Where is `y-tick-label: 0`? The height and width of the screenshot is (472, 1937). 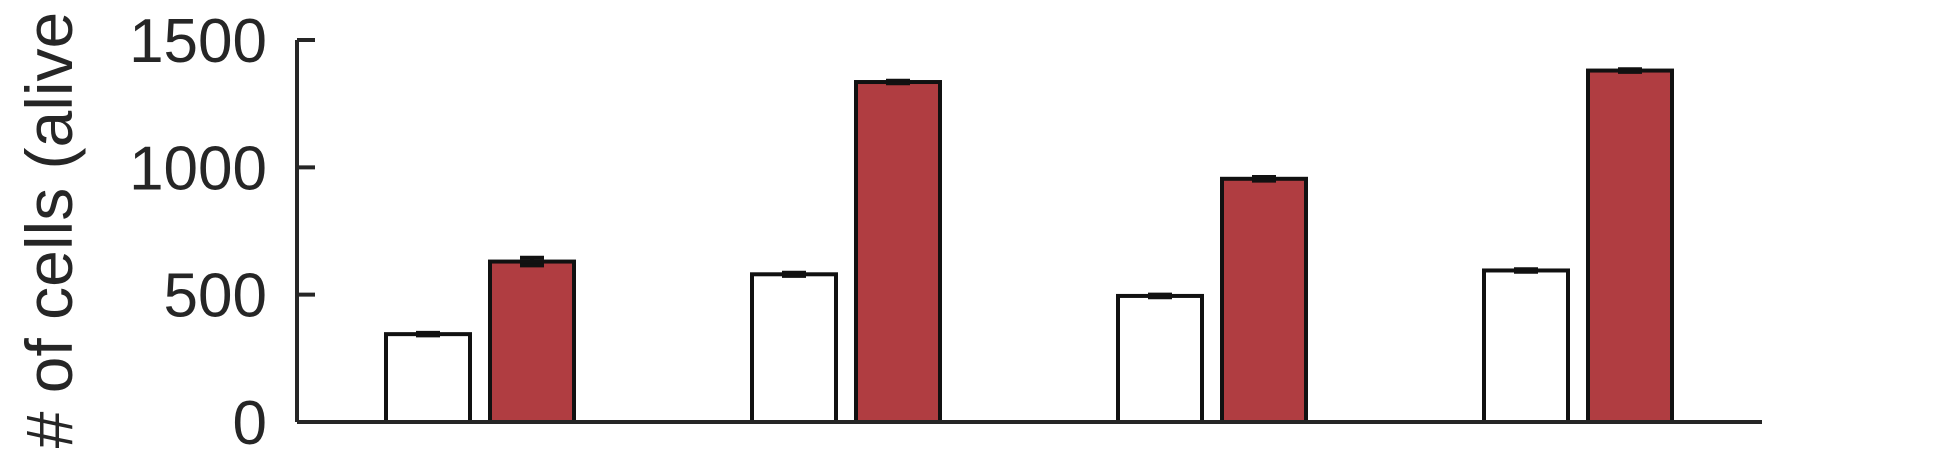 y-tick-label: 0 is located at coordinates (250, 423).